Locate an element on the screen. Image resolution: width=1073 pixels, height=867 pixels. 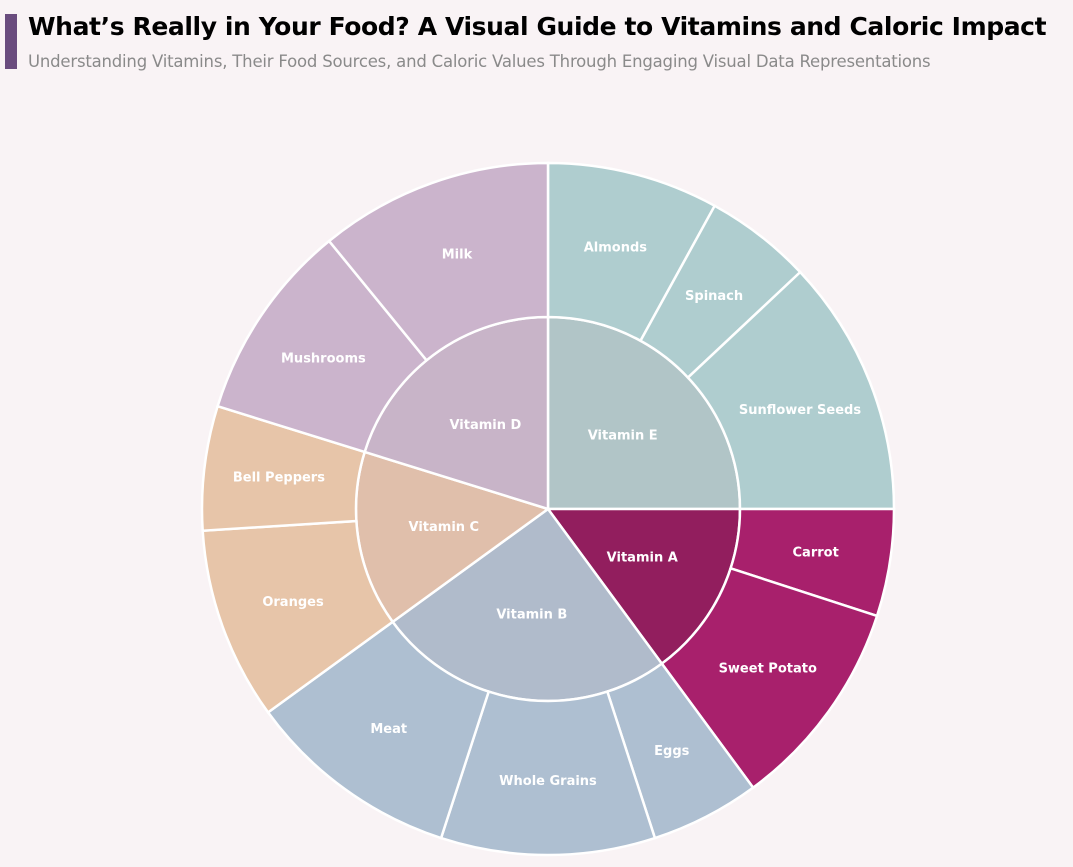
label-sunflower-seeds: Sunflower Seeds is located at coordinates (800, 410).